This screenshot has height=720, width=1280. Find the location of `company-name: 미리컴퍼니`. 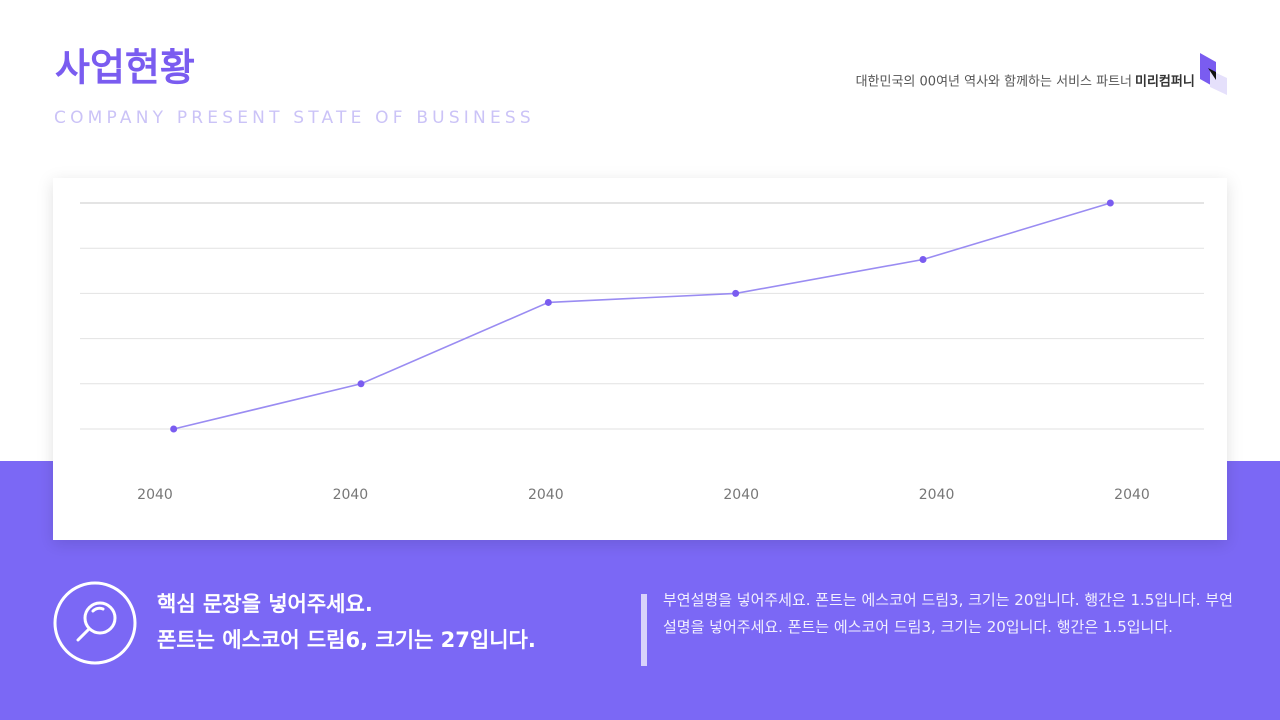

company-name: 미리컴퍼니 is located at coordinates (1165, 82).